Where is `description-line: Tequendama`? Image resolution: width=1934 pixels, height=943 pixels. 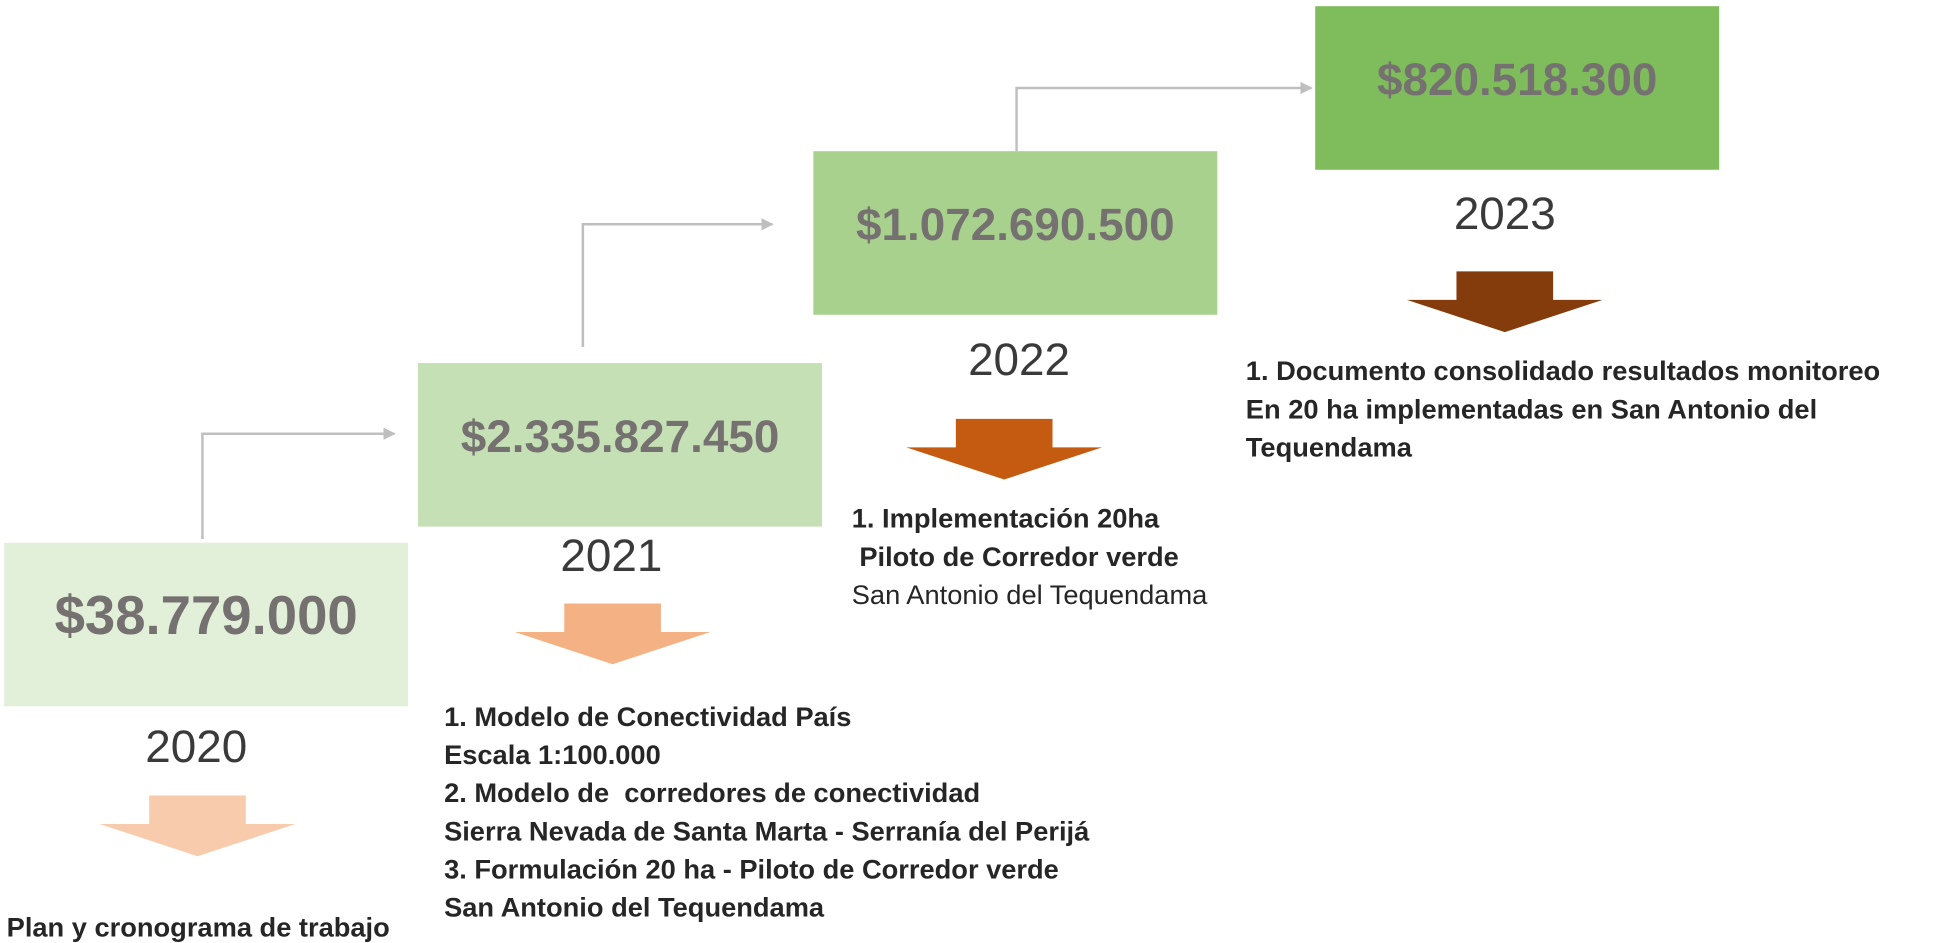
description-line: Tequendama is located at coordinates (1329, 447).